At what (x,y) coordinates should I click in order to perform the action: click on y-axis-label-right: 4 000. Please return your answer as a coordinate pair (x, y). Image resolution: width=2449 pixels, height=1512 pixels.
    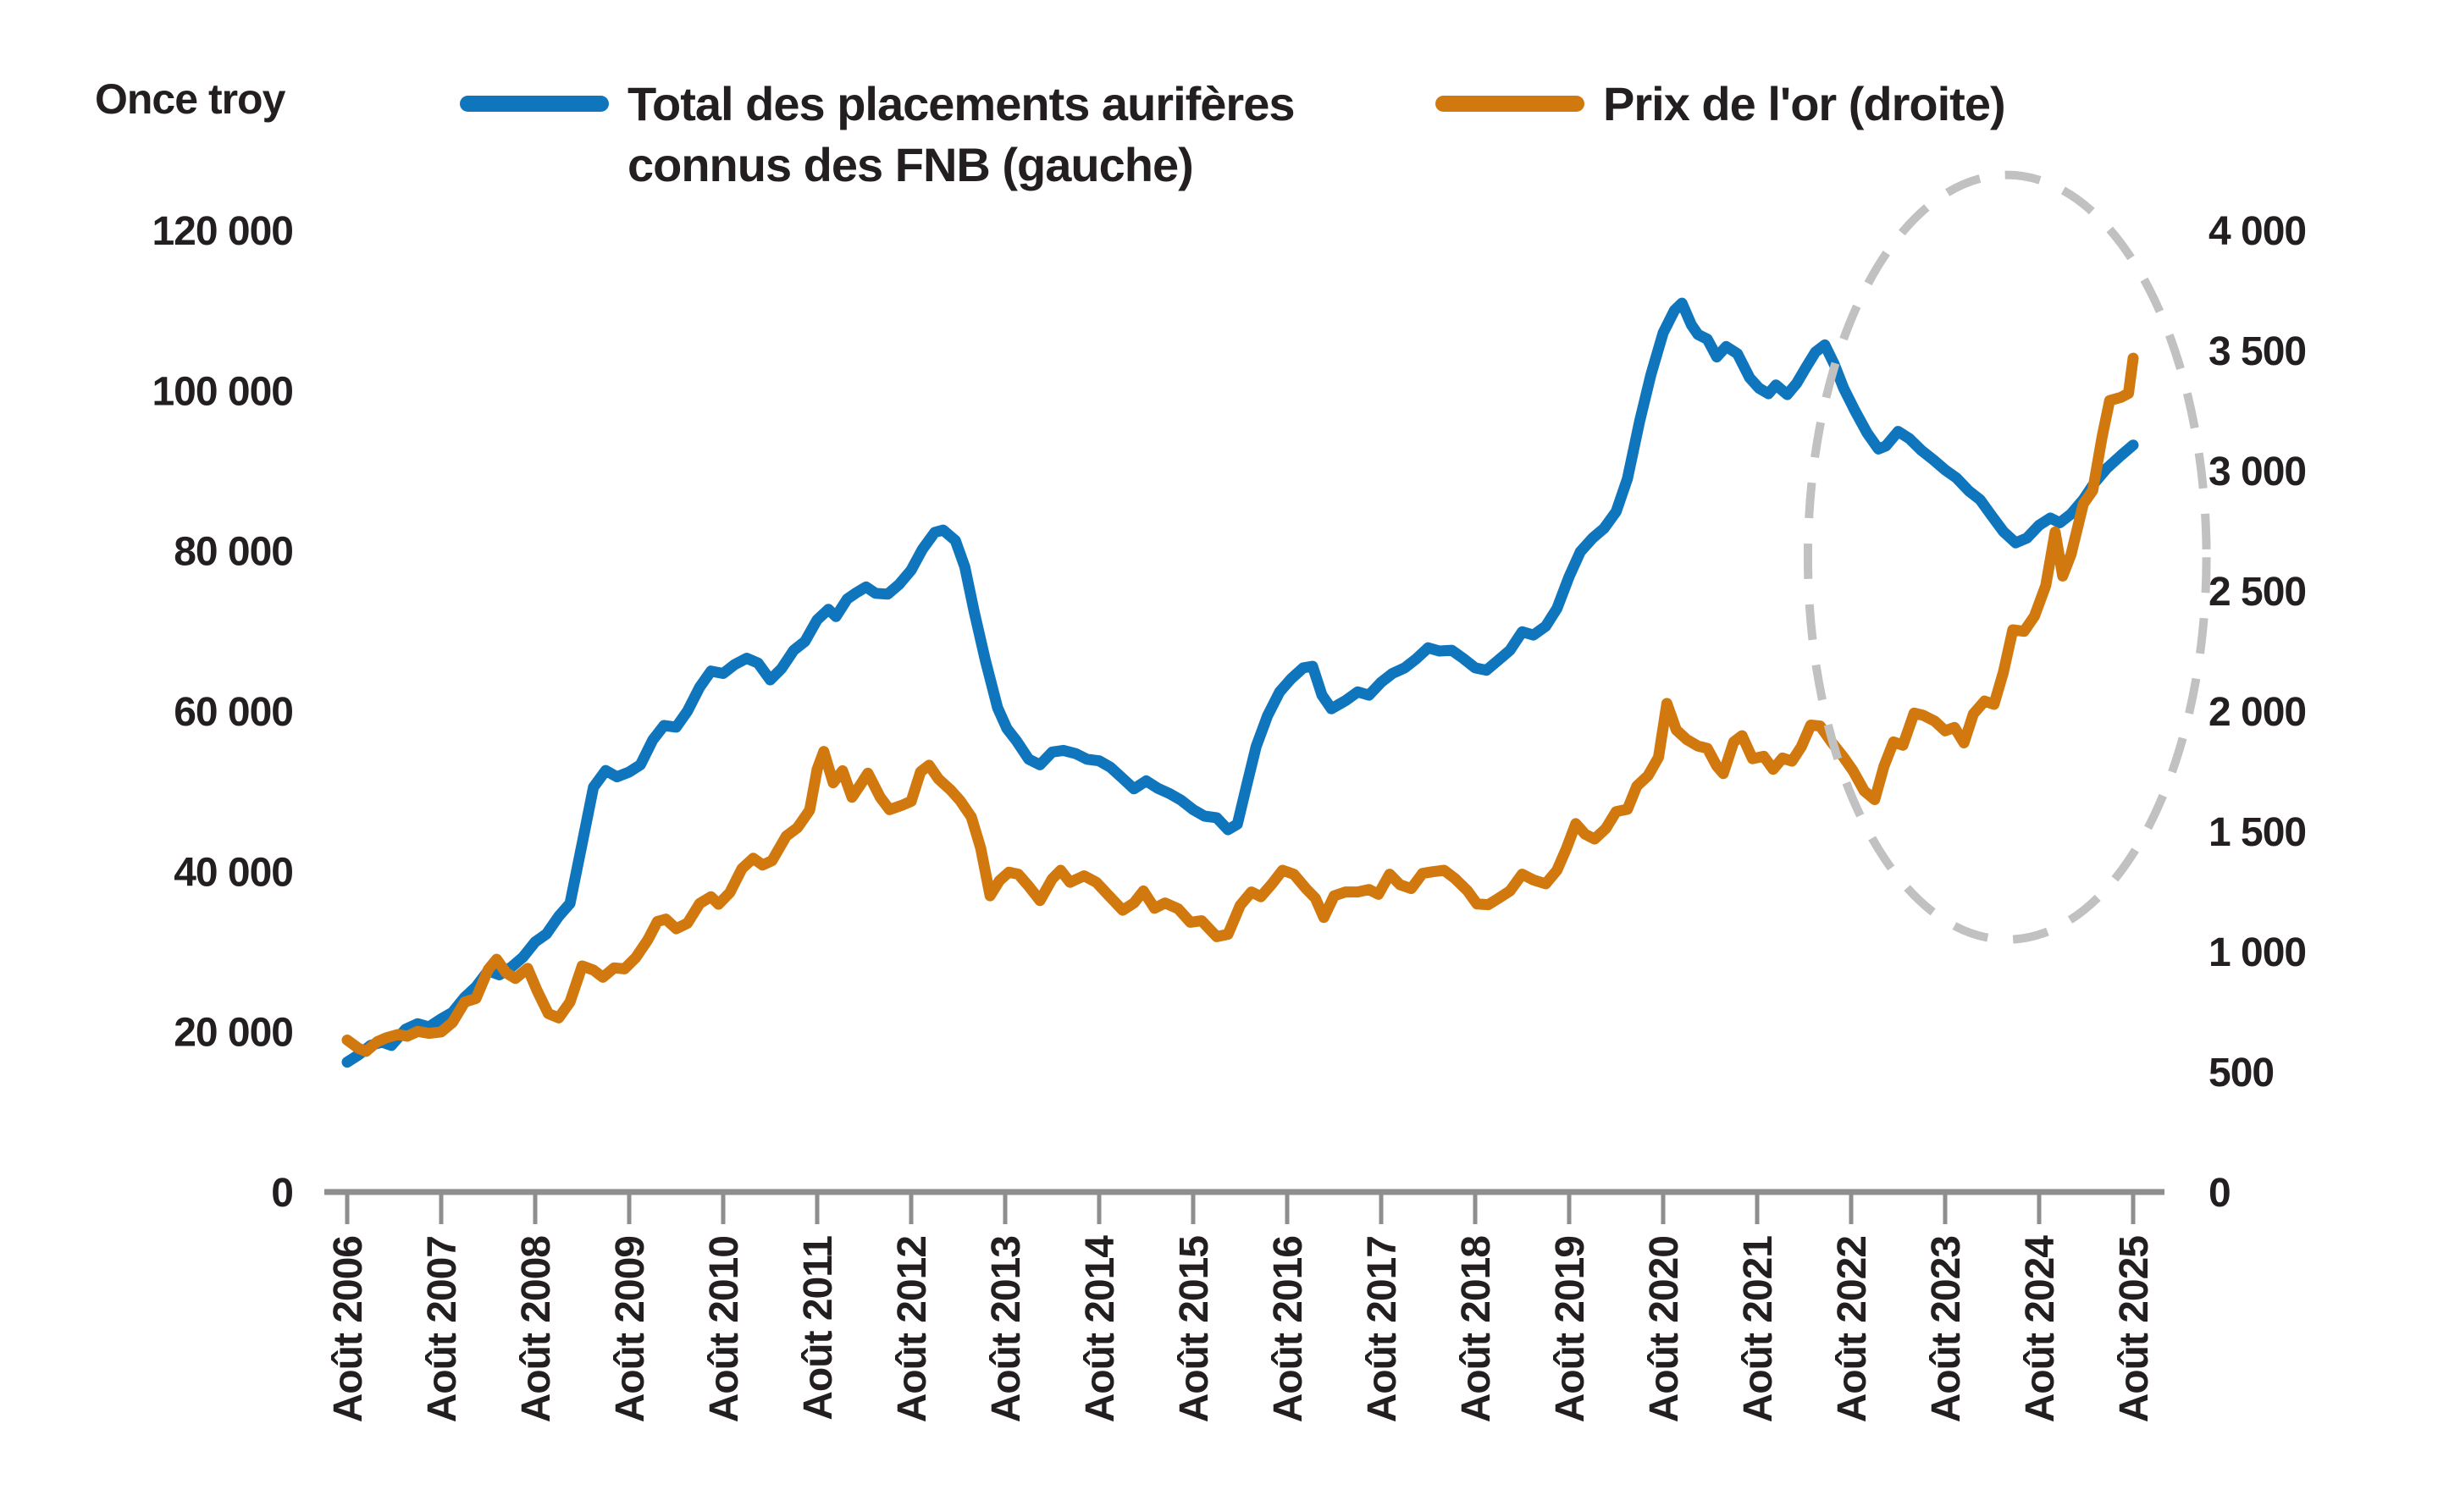
    Looking at the image, I should click on (2257, 231).